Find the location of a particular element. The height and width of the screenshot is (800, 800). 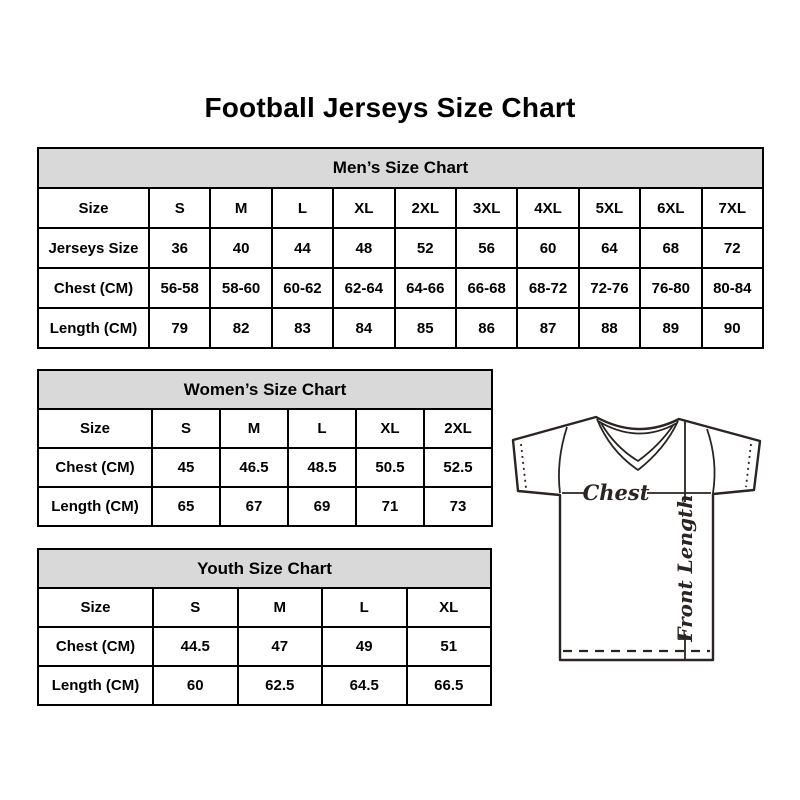

table-cell: 85 is located at coordinates (425, 328).